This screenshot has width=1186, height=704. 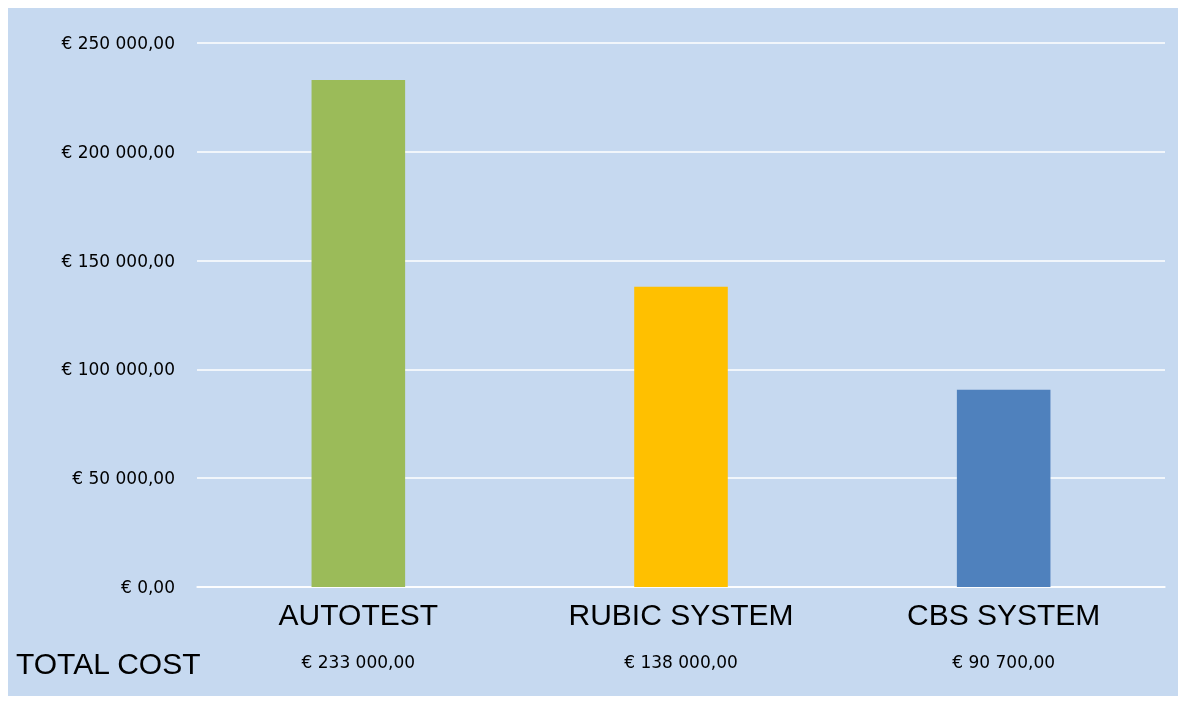 What do you see at coordinates (147, 587) in the screenshot?
I see `y-tick-label: € 0,00` at bounding box center [147, 587].